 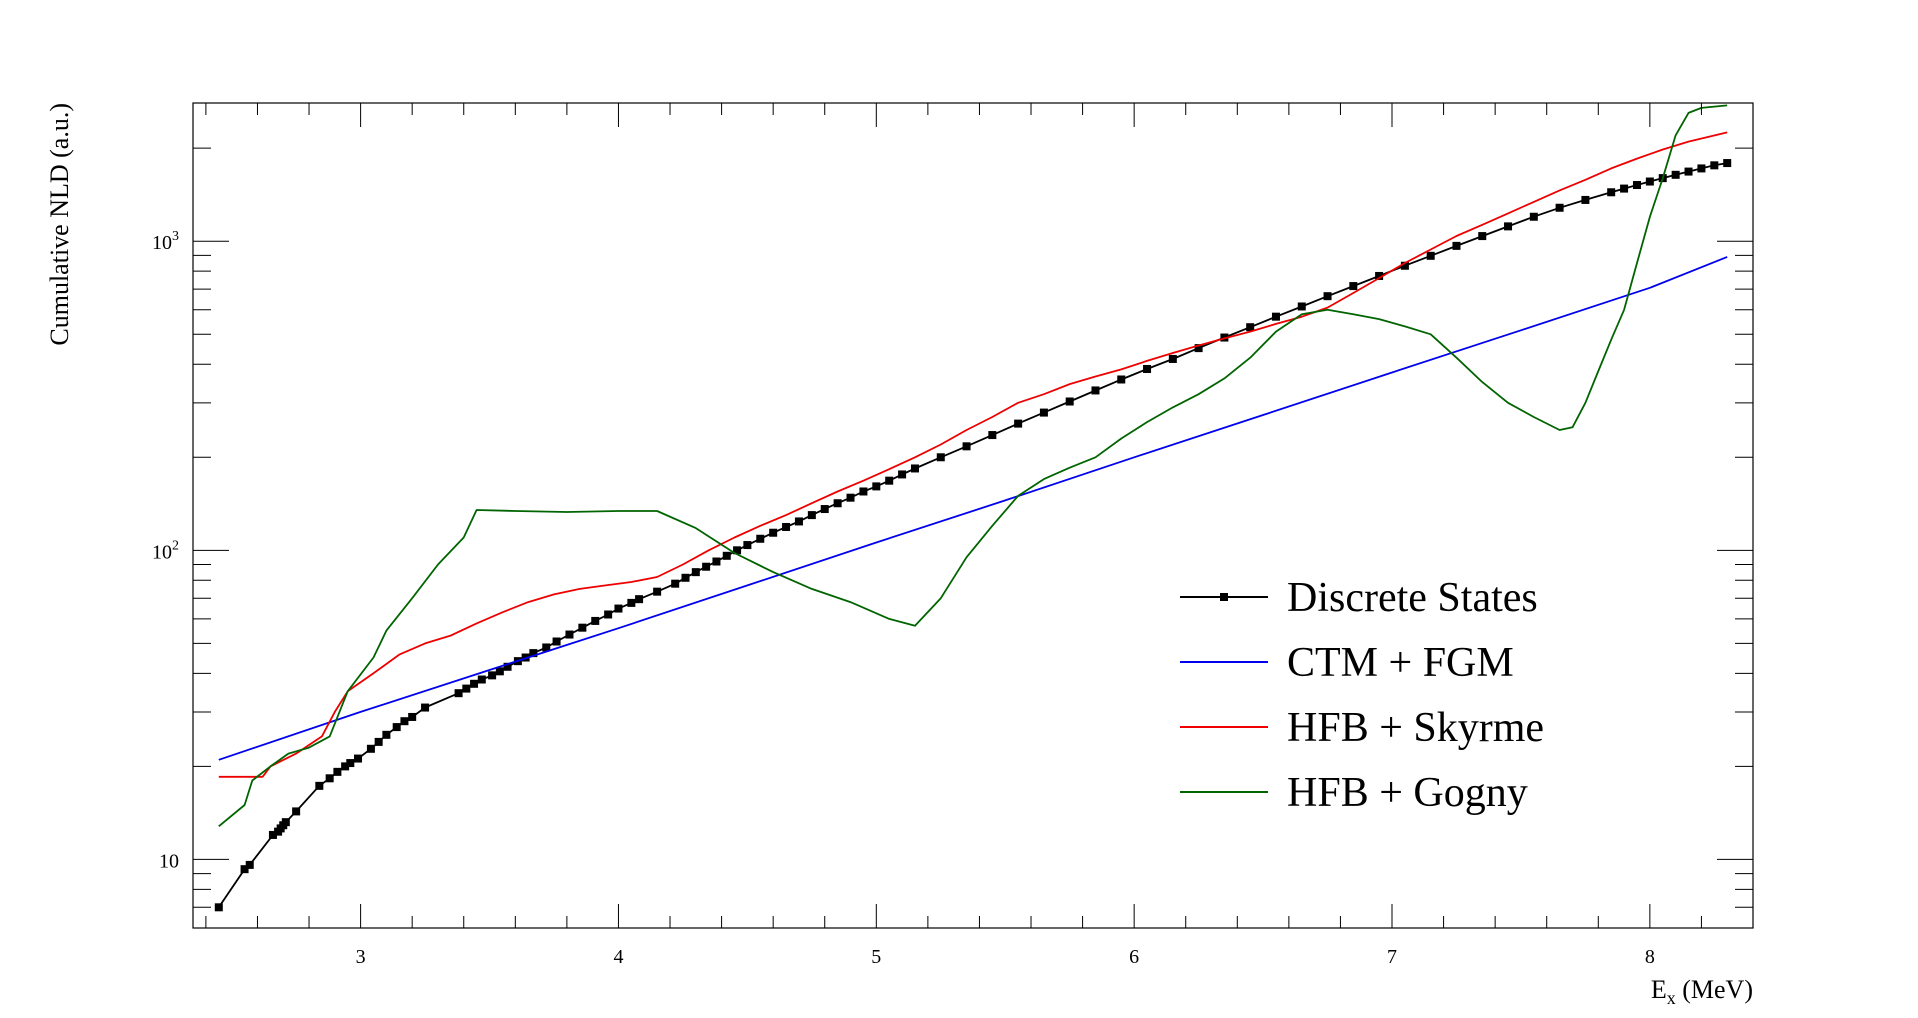 What do you see at coordinates (1671, 998) in the screenshot?
I see `x-axis-label-subscript: x` at bounding box center [1671, 998].